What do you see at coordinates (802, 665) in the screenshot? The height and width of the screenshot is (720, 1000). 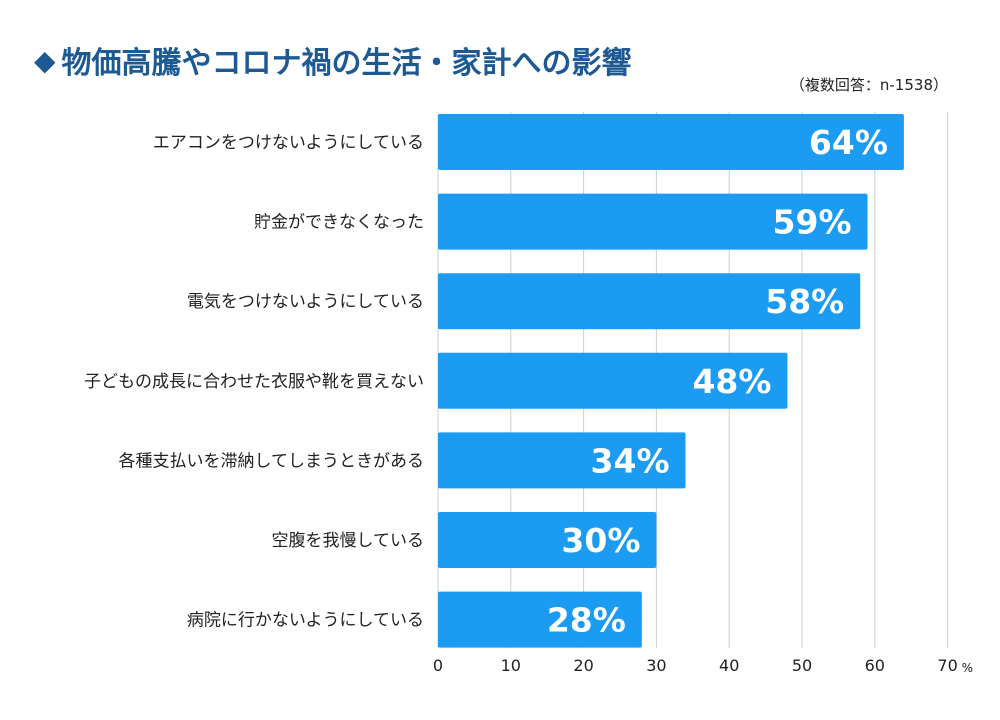 I see `x-tick-label: 50` at bounding box center [802, 665].